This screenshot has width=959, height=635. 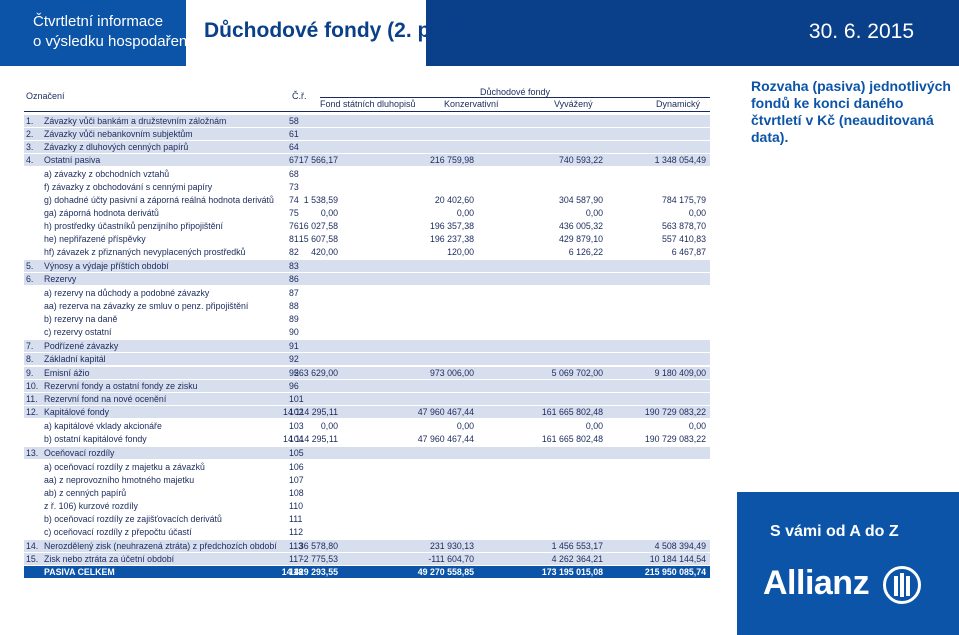 What do you see at coordinates (127, 293) in the screenshot?
I see `row-label: a) rezervy na důchody a podobné závazky` at bounding box center [127, 293].